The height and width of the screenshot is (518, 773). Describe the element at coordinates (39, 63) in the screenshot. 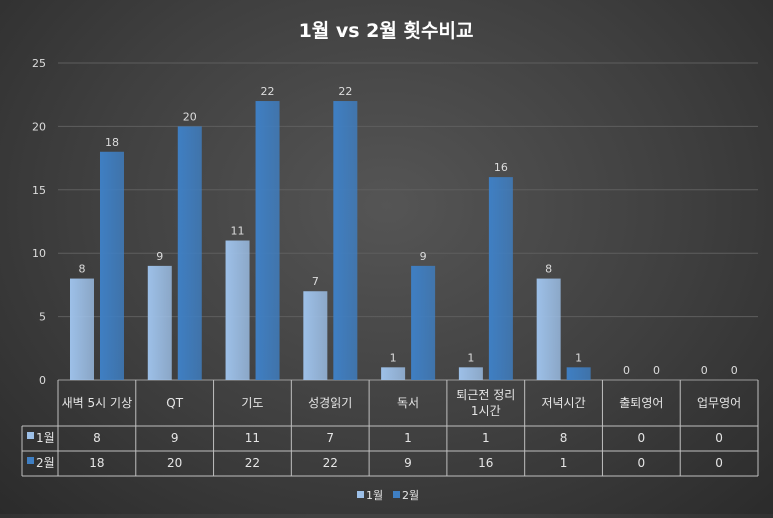

I see `y-tick-label: 25` at that location.